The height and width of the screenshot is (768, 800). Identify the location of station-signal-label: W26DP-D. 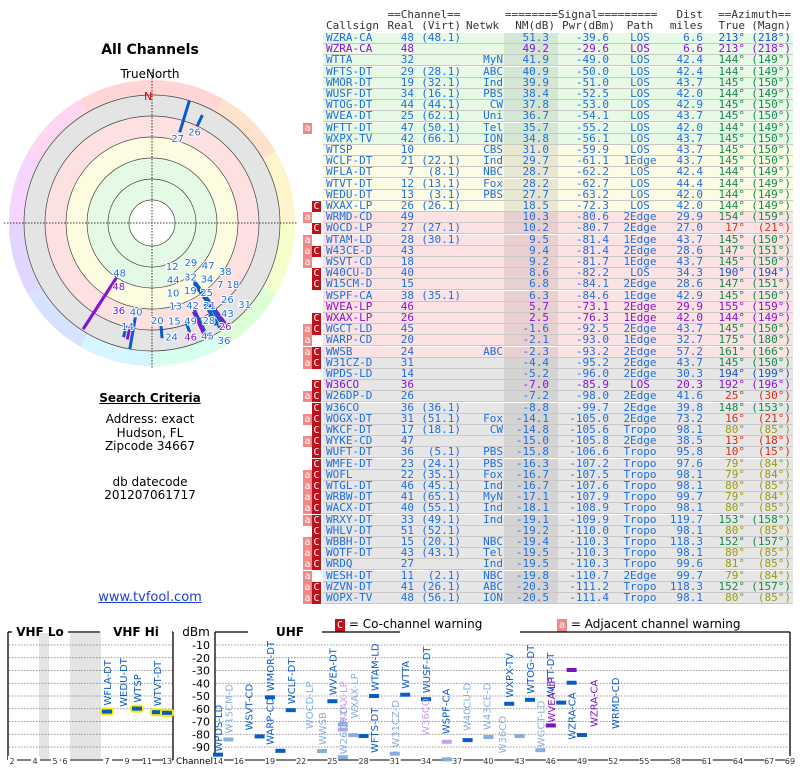
(344, 730).